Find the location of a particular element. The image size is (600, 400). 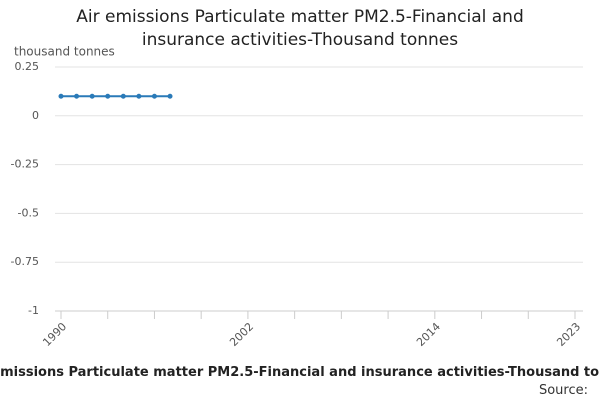

y-tick-label: -0.75 is located at coordinates (25, 261).